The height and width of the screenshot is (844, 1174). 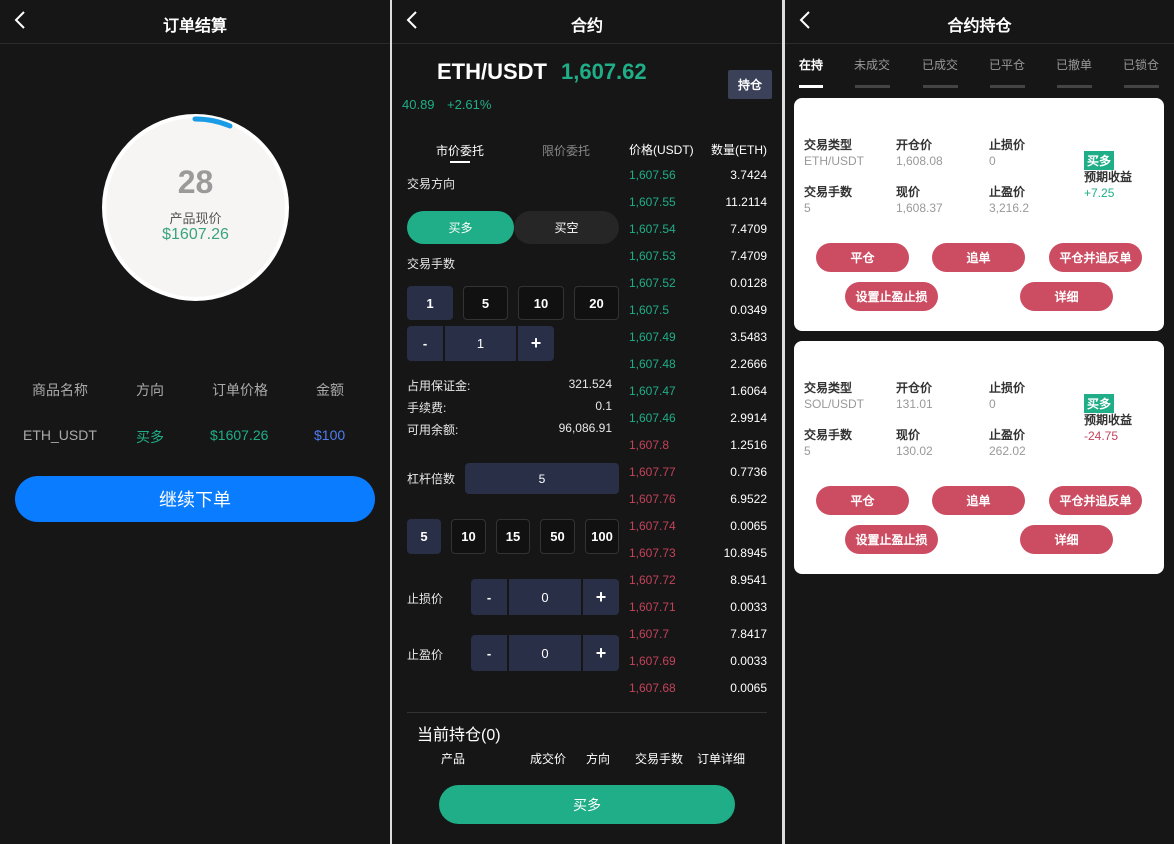 What do you see at coordinates (872, 65) in the screenshot?
I see `tab-1: 未成交` at bounding box center [872, 65].